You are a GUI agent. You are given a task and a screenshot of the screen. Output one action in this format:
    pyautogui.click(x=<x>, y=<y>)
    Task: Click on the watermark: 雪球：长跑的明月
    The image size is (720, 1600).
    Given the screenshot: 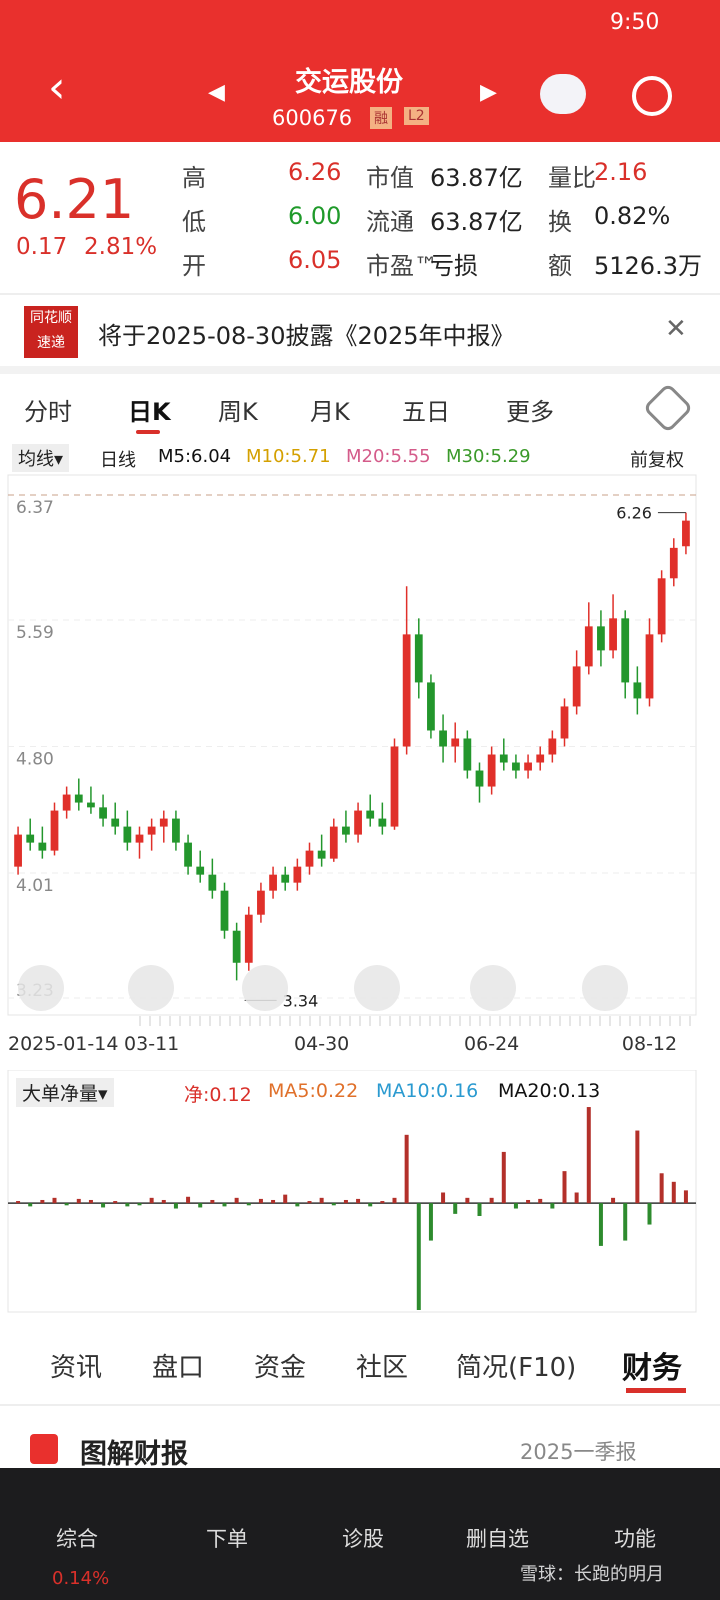 What is the action you would take?
    pyautogui.click(x=592, y=1574)
    